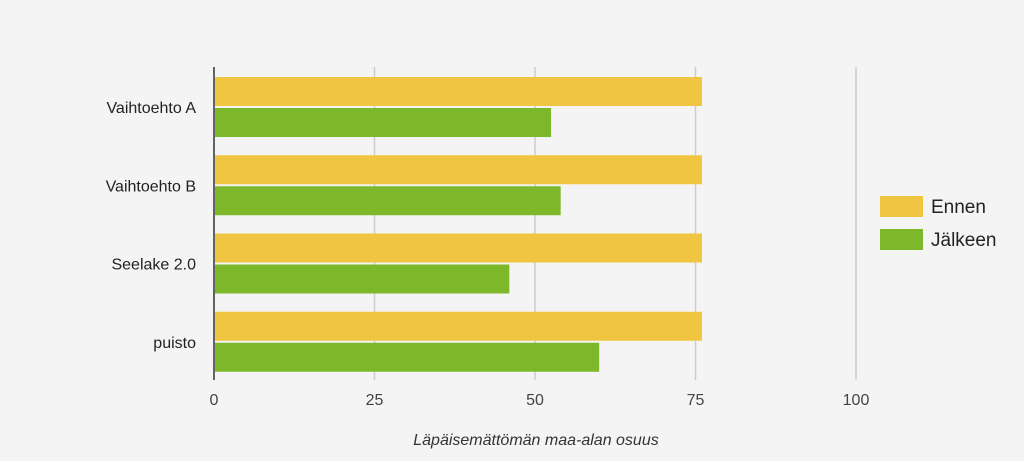 The image size is (1024, 461). What do you see at coordinates (535, 400) in the screenshot?
I see `x-tick-label: 50` at bounding box center [535, 400].